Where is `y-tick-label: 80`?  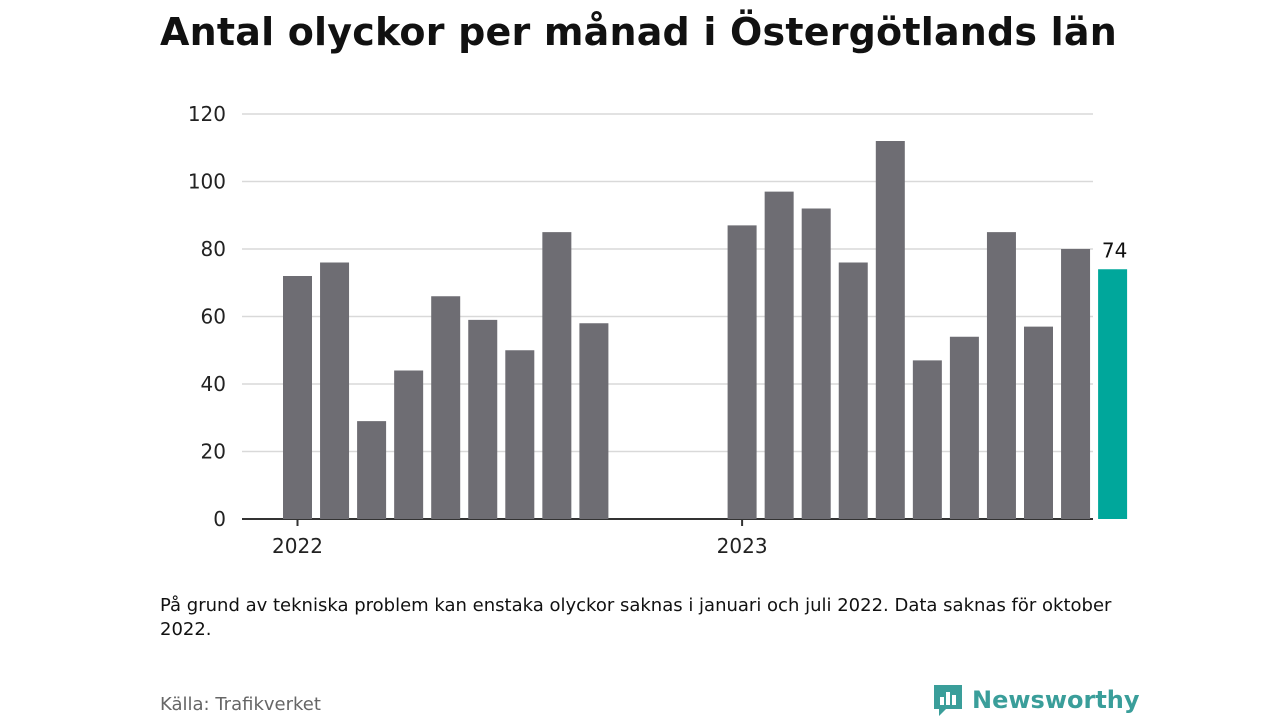
y-tick-label: 80 is located at coordinates (213, 249).